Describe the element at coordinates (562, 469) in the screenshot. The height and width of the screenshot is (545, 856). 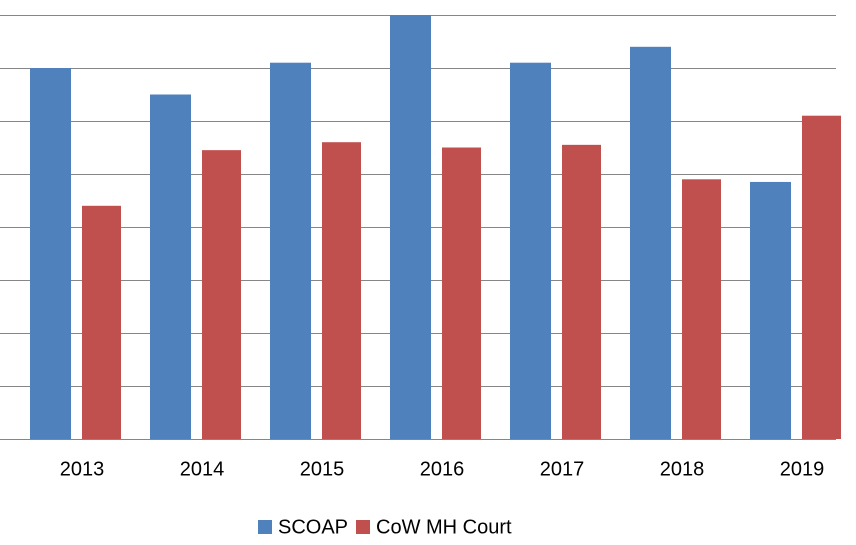
I see `x-tick-label: 2017` at that location.